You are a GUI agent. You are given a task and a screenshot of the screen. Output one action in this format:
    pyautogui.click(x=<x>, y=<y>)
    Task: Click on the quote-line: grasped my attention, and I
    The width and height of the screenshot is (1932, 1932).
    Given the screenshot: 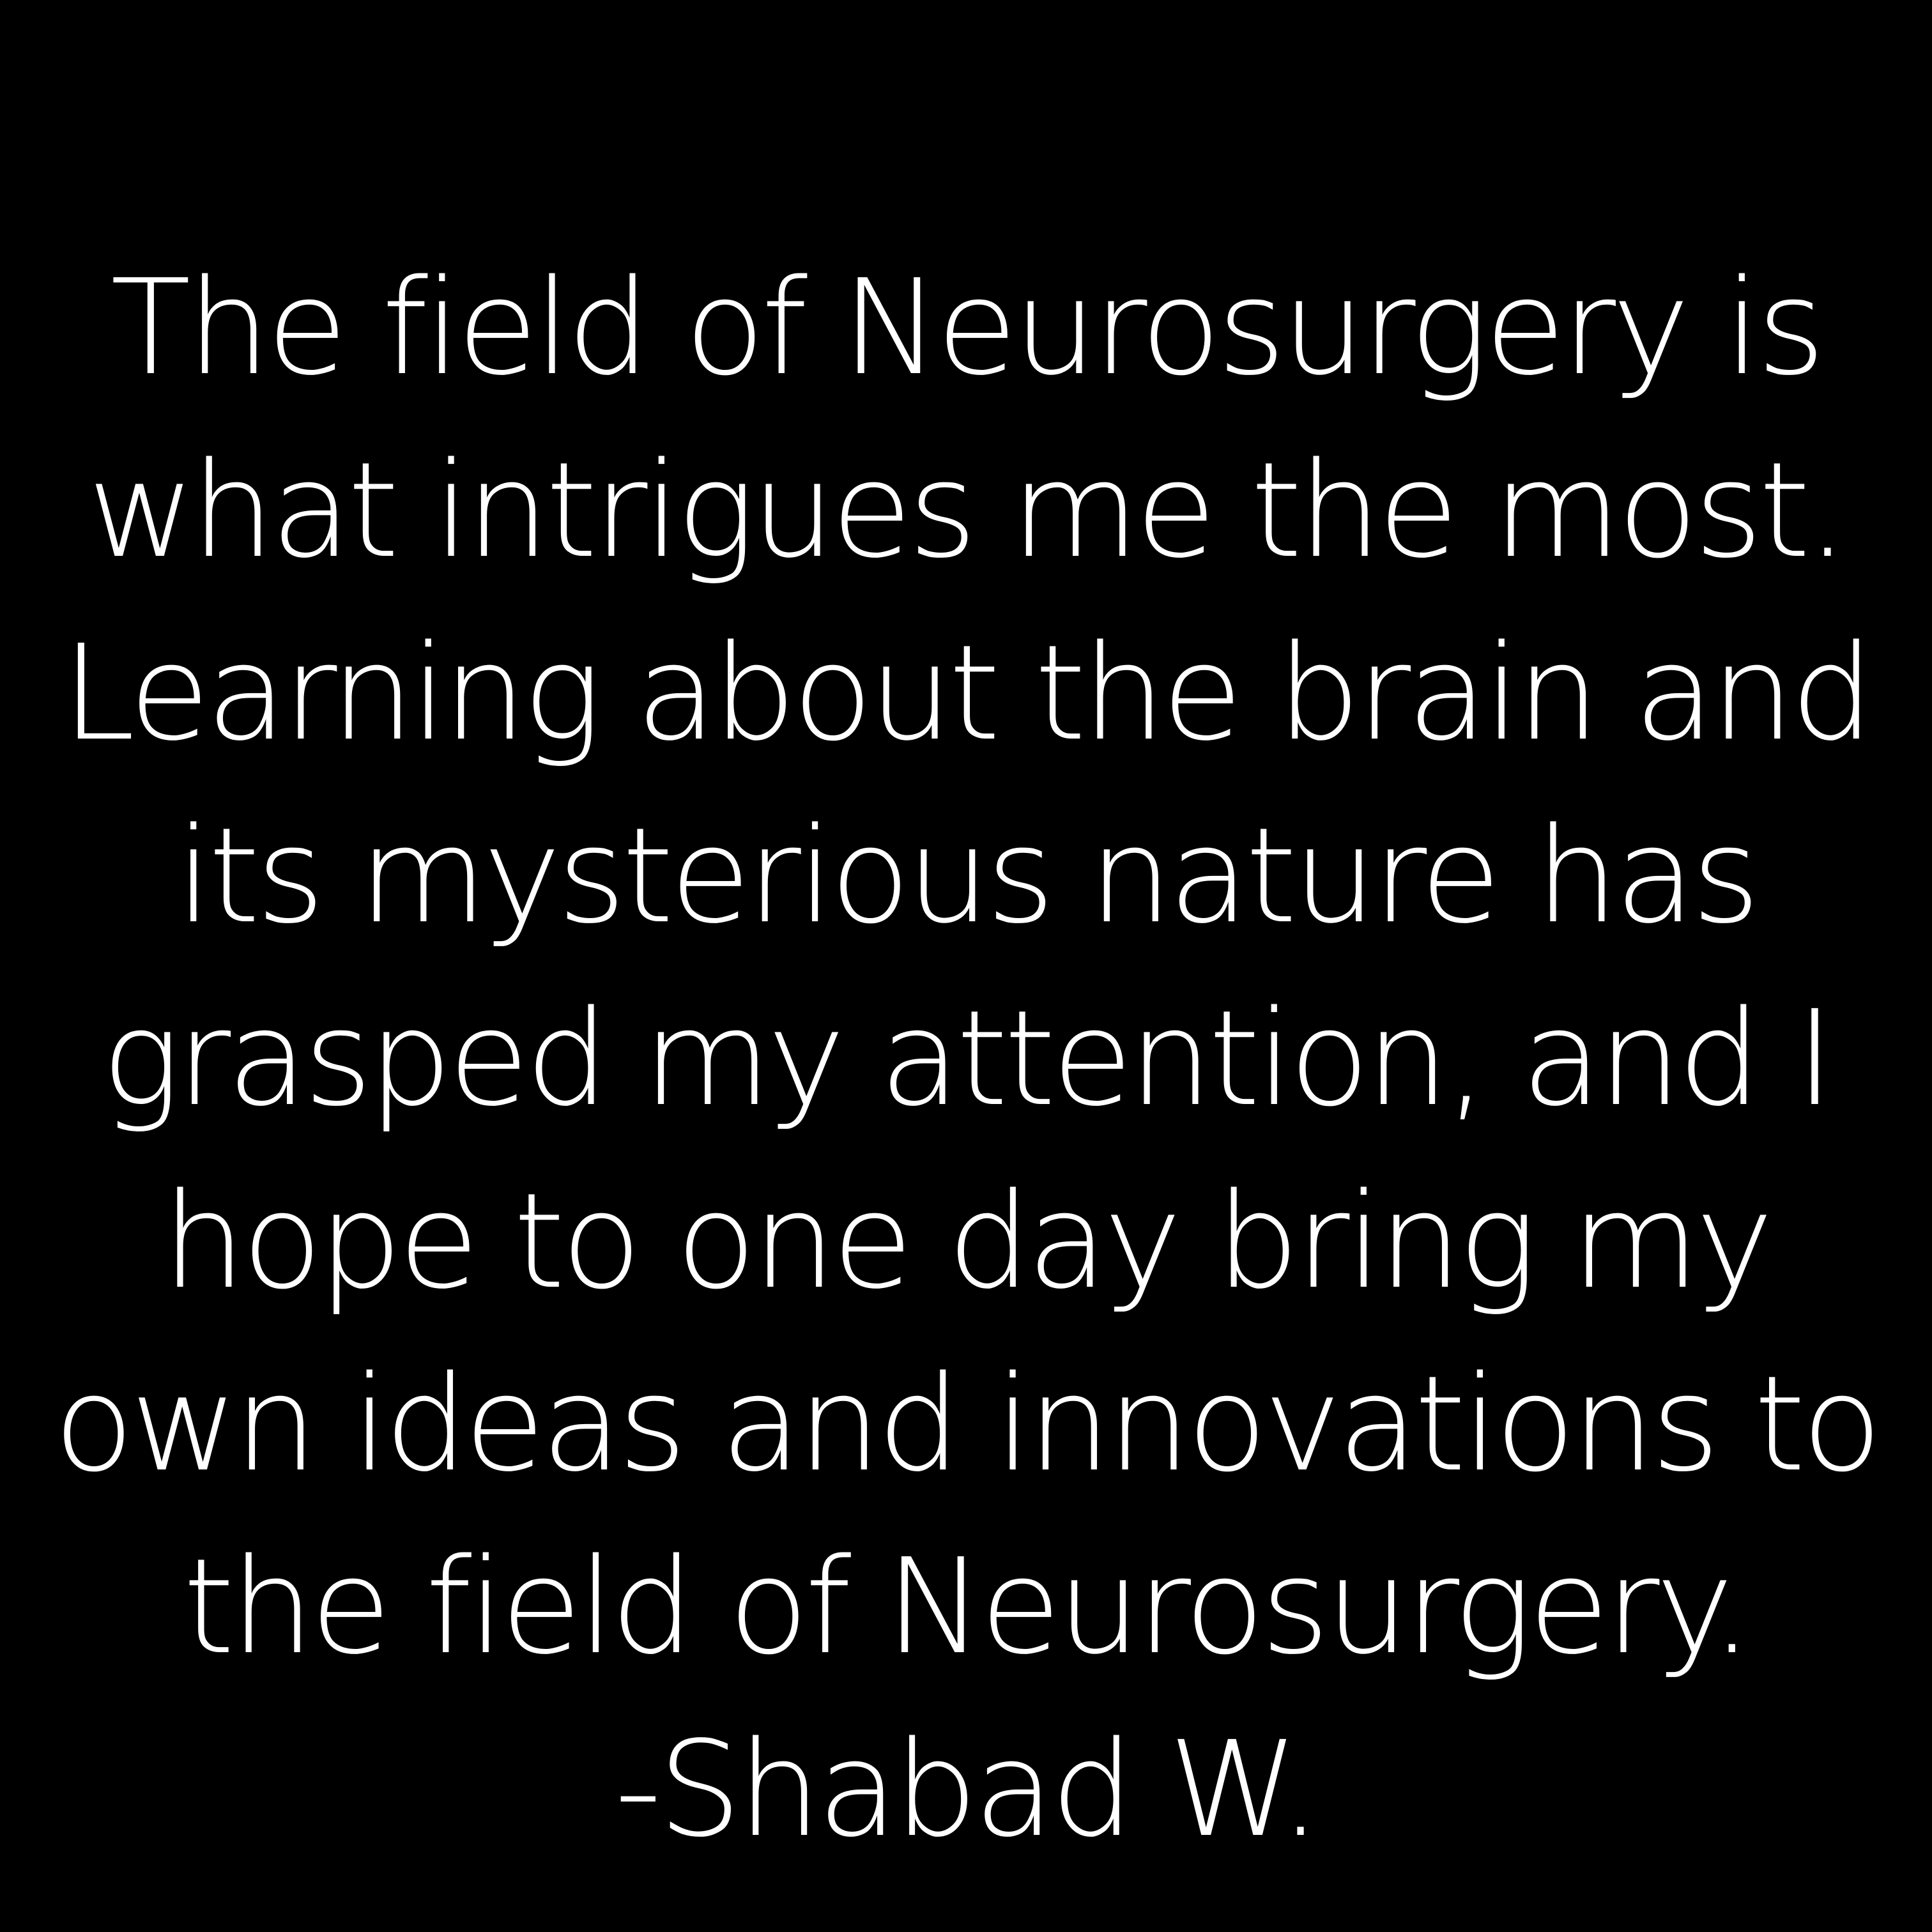 What is the action you would take?
    pyautogui.click(x=967, y=1058)
    